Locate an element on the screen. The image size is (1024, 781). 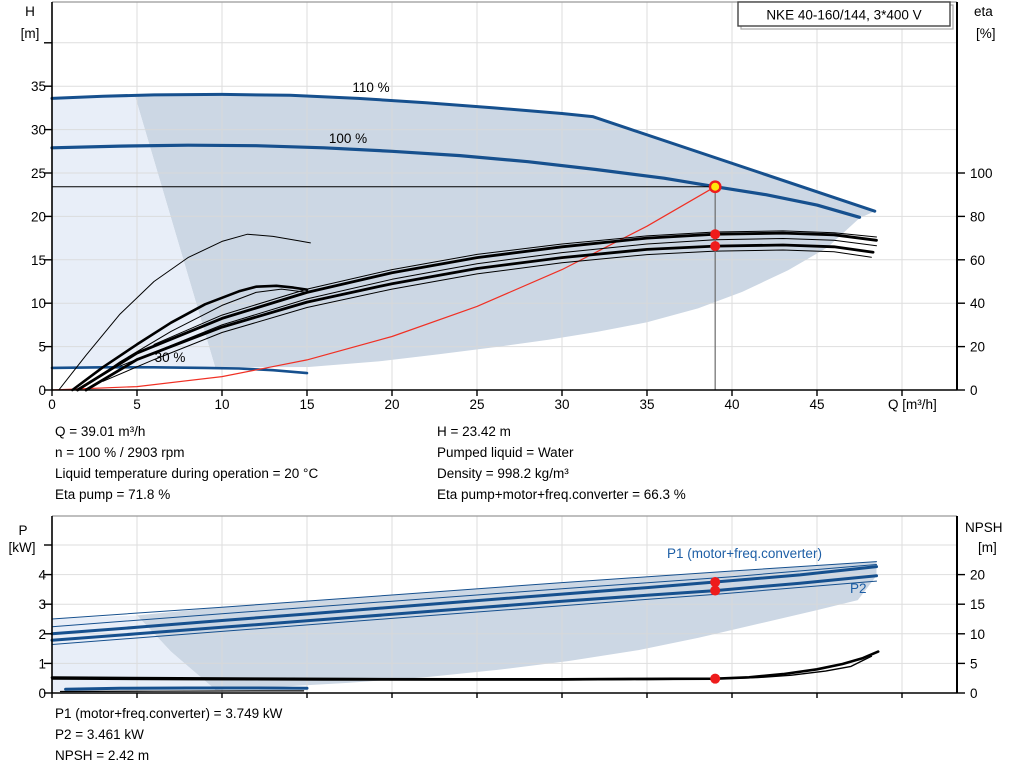
duty-point is located at coordinates (715, 187).